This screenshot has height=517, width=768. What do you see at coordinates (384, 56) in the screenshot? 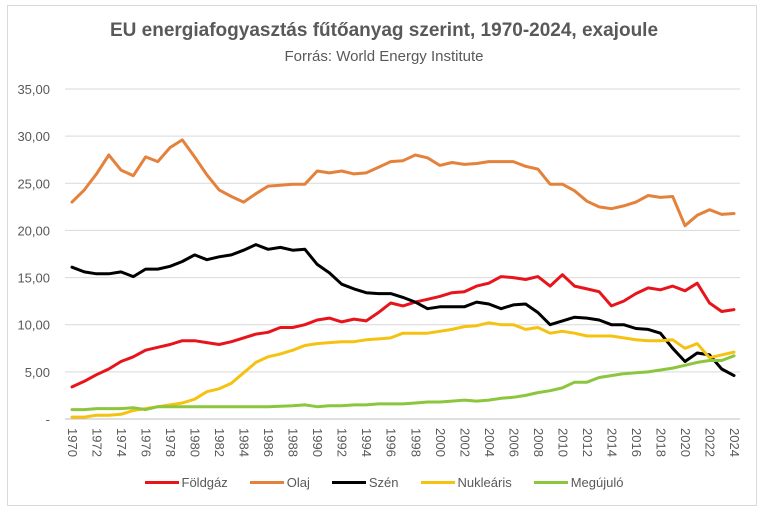
I see `chart-subtitle: Forrás: World Energy Institute` at bounding box center [384, 56].